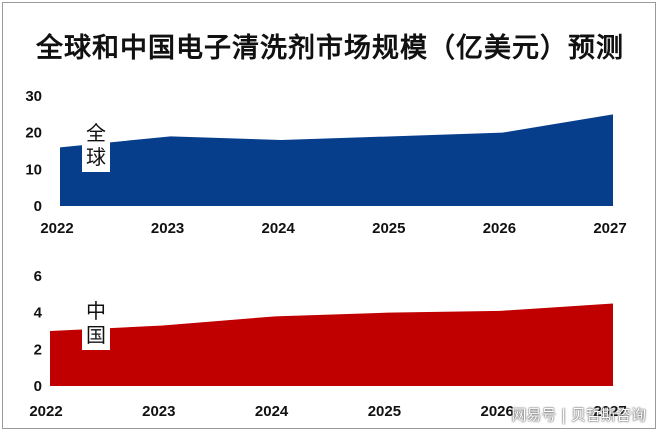 This screenshot has width=660, height=433. I want to click on china-ytick-label: 4, so click(38, 313).